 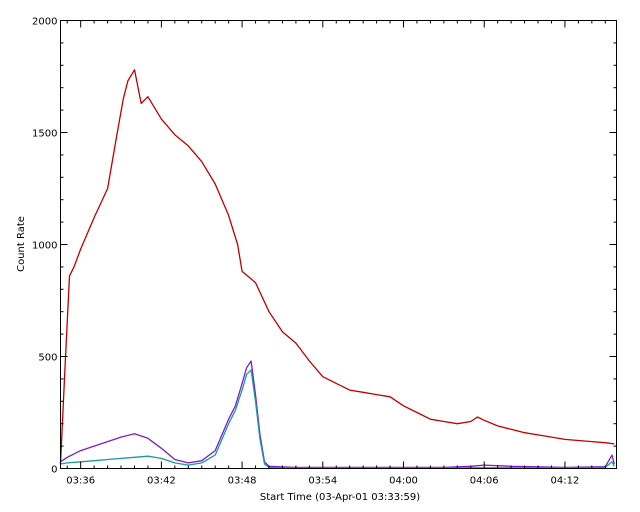 What do you see at coordinates (21, 244) in the screenshot?
I see `y-axis-label: Count Rate` at bounding box center [21, 244].